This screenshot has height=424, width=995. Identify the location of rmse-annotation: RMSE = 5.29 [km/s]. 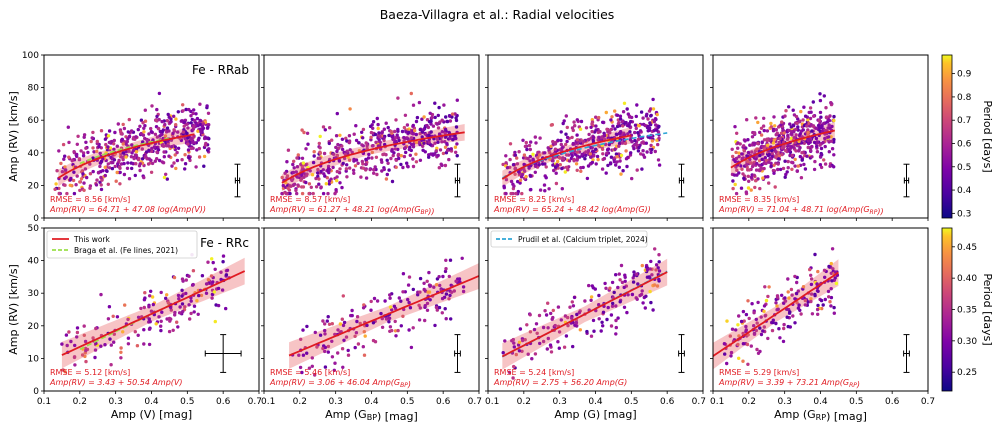
(759, 372).